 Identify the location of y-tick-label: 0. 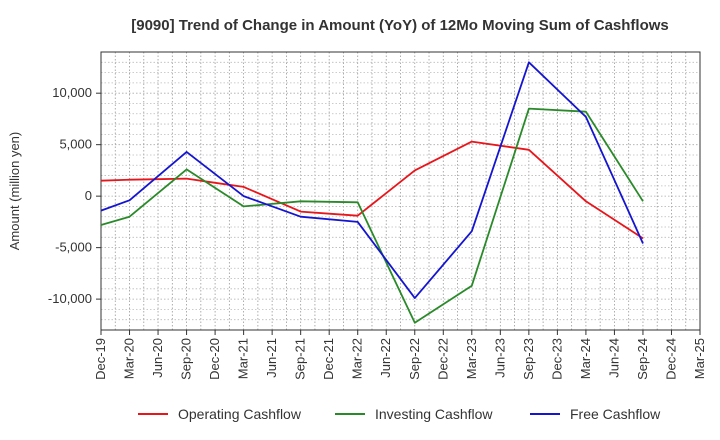
(88, 195).